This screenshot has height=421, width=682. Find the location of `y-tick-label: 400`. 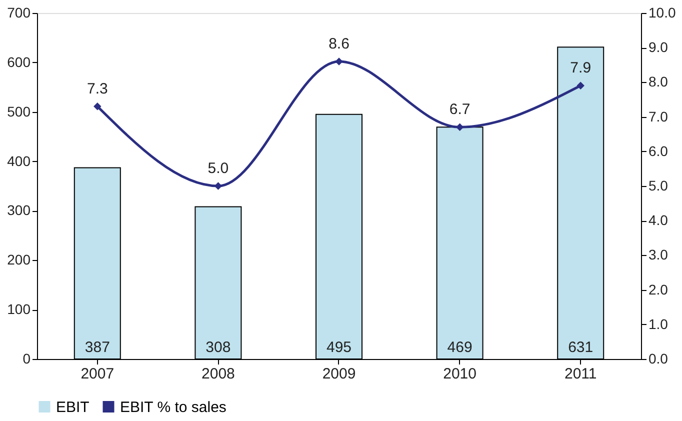

y-tick-label: 400 is located at coordinates (19, 160).